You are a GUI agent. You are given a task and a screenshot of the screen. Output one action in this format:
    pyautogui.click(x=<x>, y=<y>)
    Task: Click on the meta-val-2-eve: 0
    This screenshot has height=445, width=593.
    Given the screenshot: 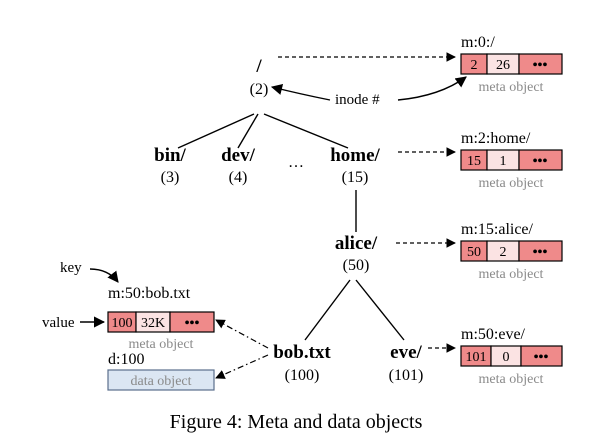 What is the action you would take?
    pyautogui.click(x=506, y=357)
    